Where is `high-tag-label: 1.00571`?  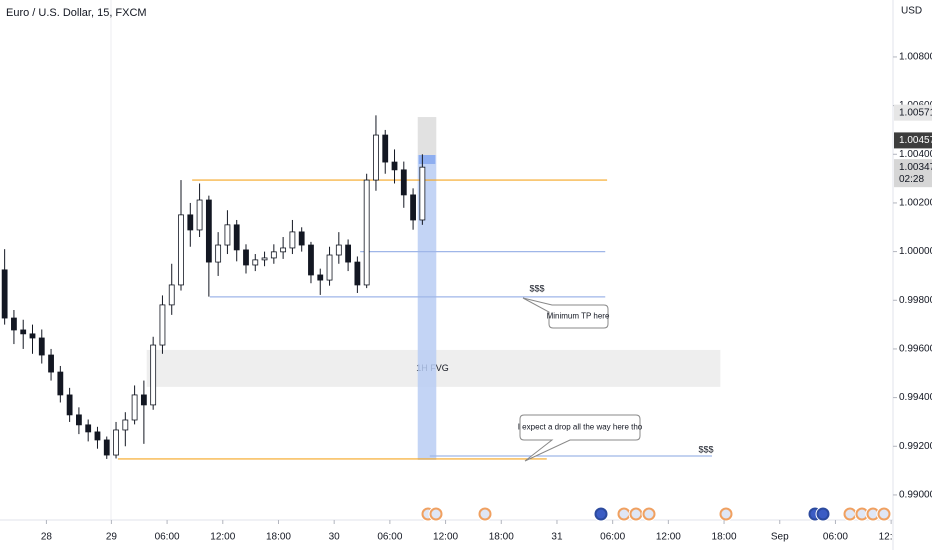 high-tag-label: 1.00571 is located at coordinates (915, 112).